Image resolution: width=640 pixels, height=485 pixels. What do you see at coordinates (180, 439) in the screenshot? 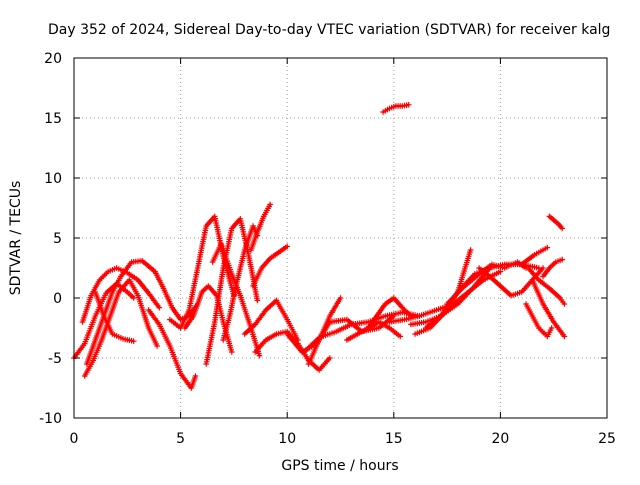
I see `x-tick-label: 5` at bounding box center [180, 439].